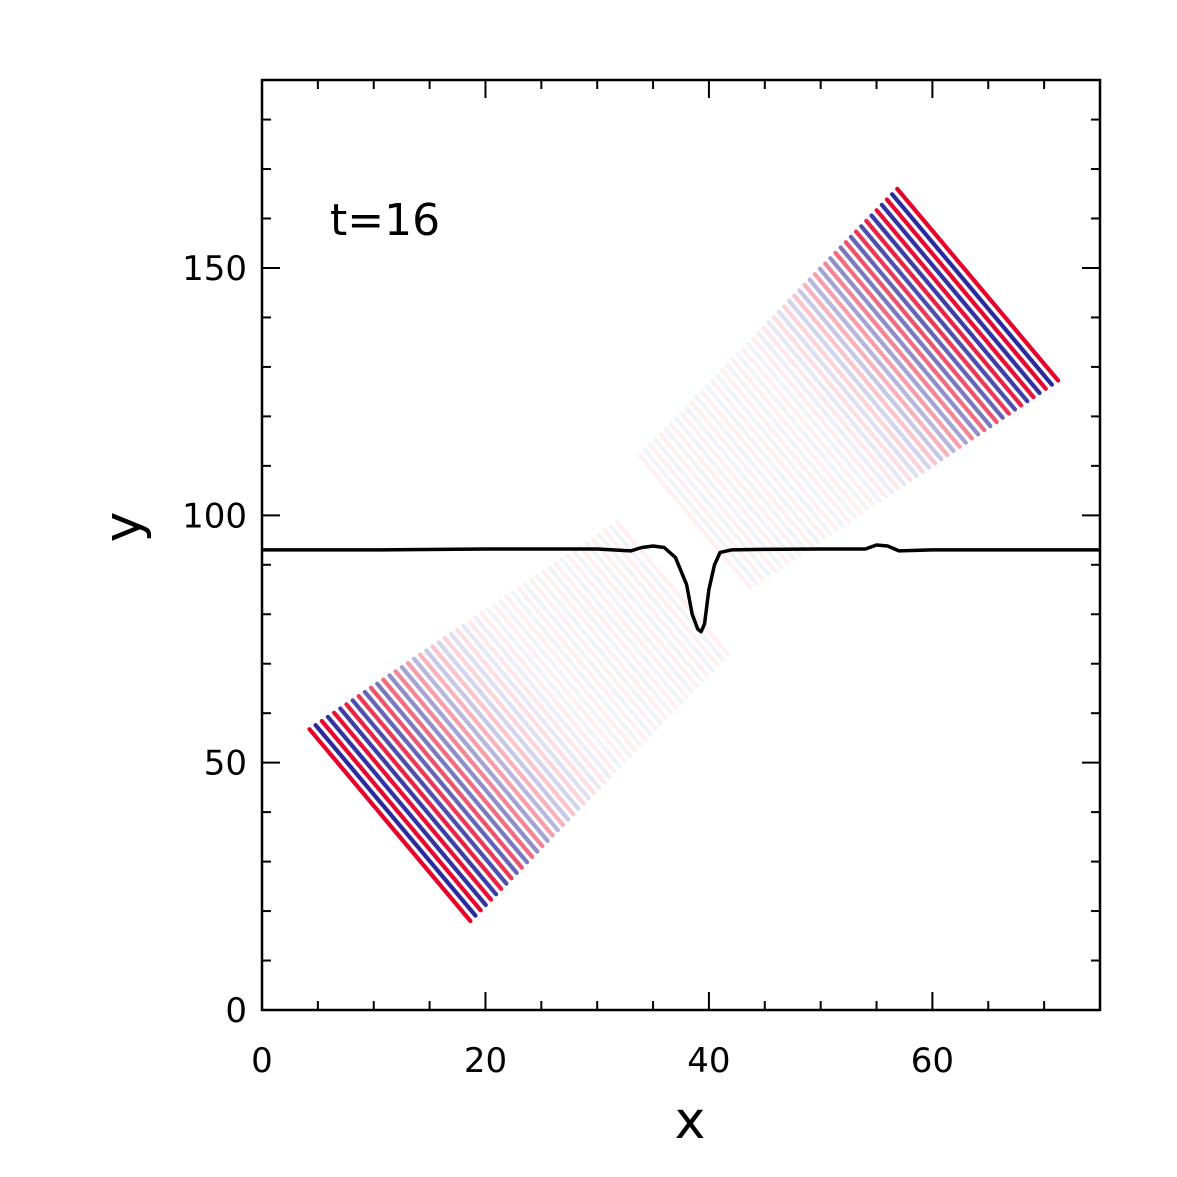 The width and height of the screenshot is (1177, 1177). What do you see at coordinates (262, 1061) in the screenshot?
I see `x-tick-label: 0` at bounding box center [262, 1061].